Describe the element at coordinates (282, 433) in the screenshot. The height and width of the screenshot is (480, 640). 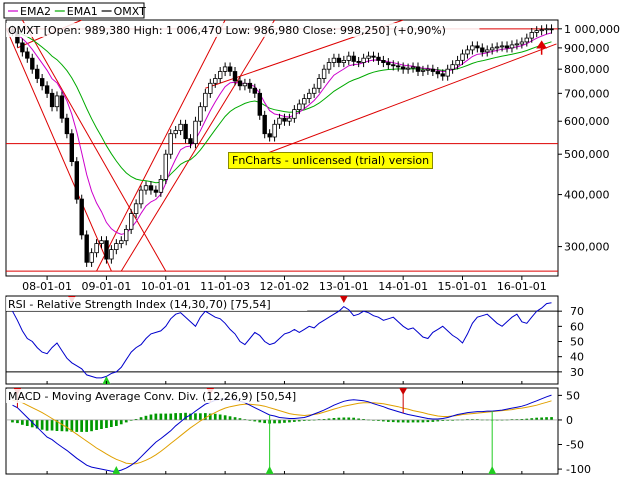
I see `macd-line` at that location.